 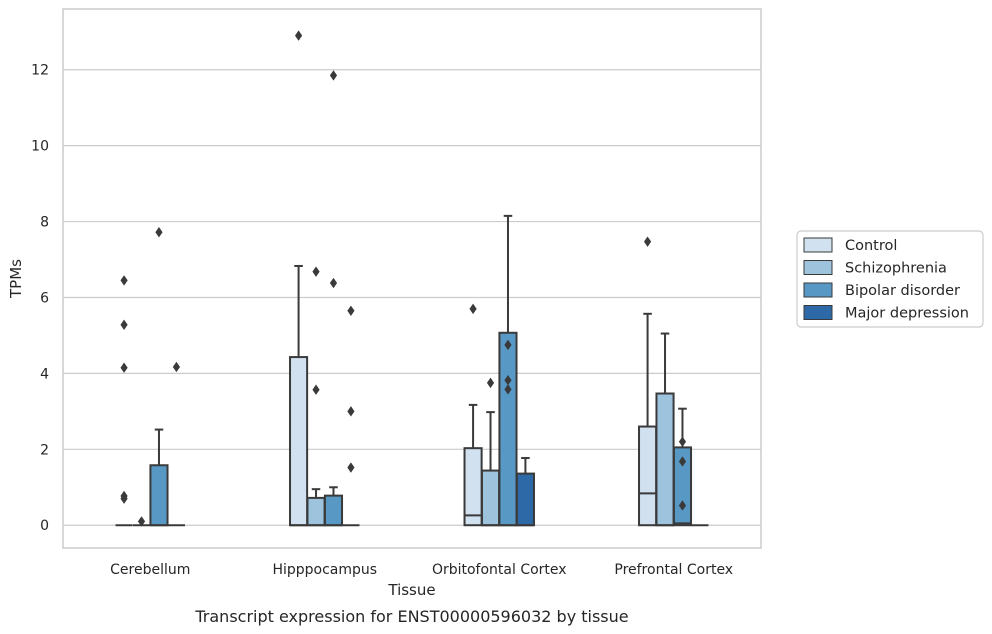 What do you see at coordinates (907, 314) in the screenshot?
I see `legend-label: Major depression` at bounding box center [907, 314].